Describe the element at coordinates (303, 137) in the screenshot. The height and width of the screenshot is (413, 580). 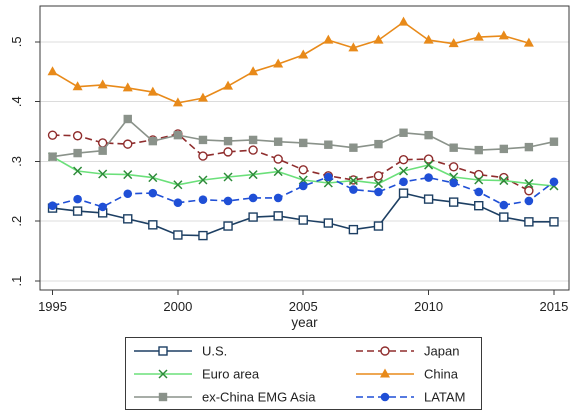
I see `series-ex-china-emg-asia` at that location.